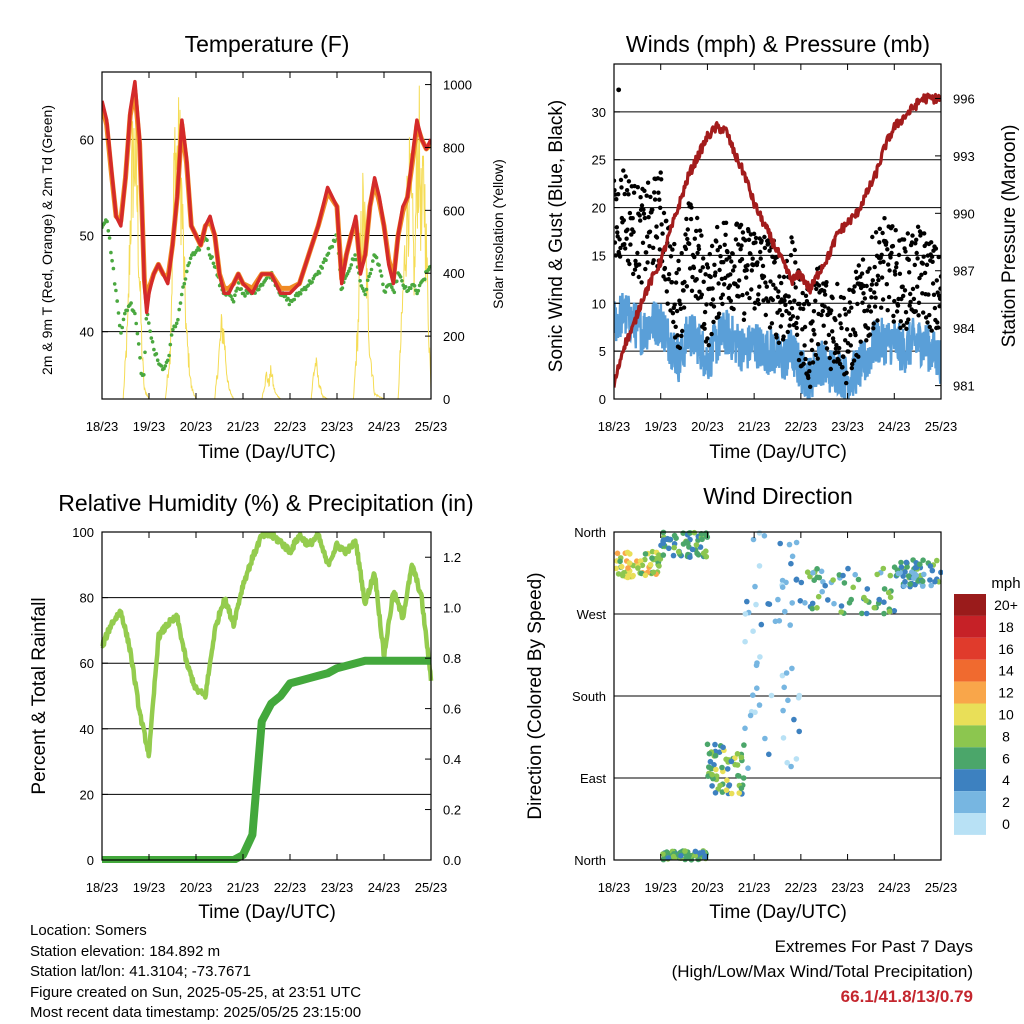 The height and width of the screenshot is (1024, 1024). What do you see at coordinates (452, 608) in the screenshot?
I see `humidity-y2-tick-label: 1.0` at bounding box center [452, 608].